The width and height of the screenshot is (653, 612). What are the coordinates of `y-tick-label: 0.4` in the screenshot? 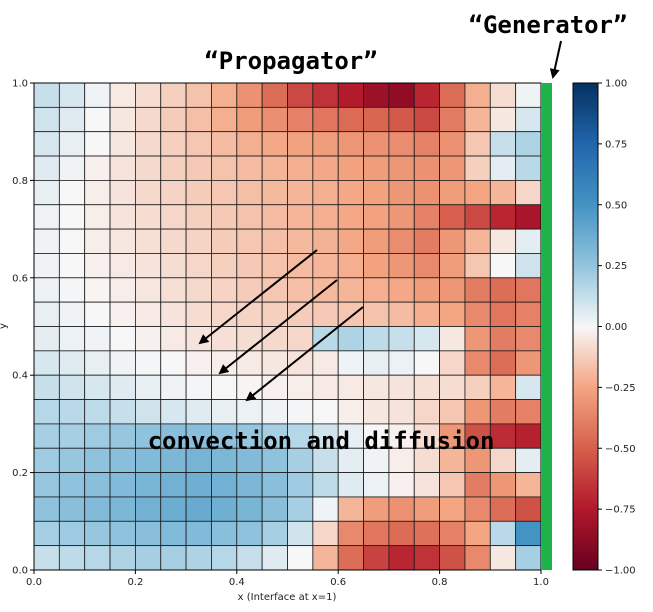 It's located at (20, 376).